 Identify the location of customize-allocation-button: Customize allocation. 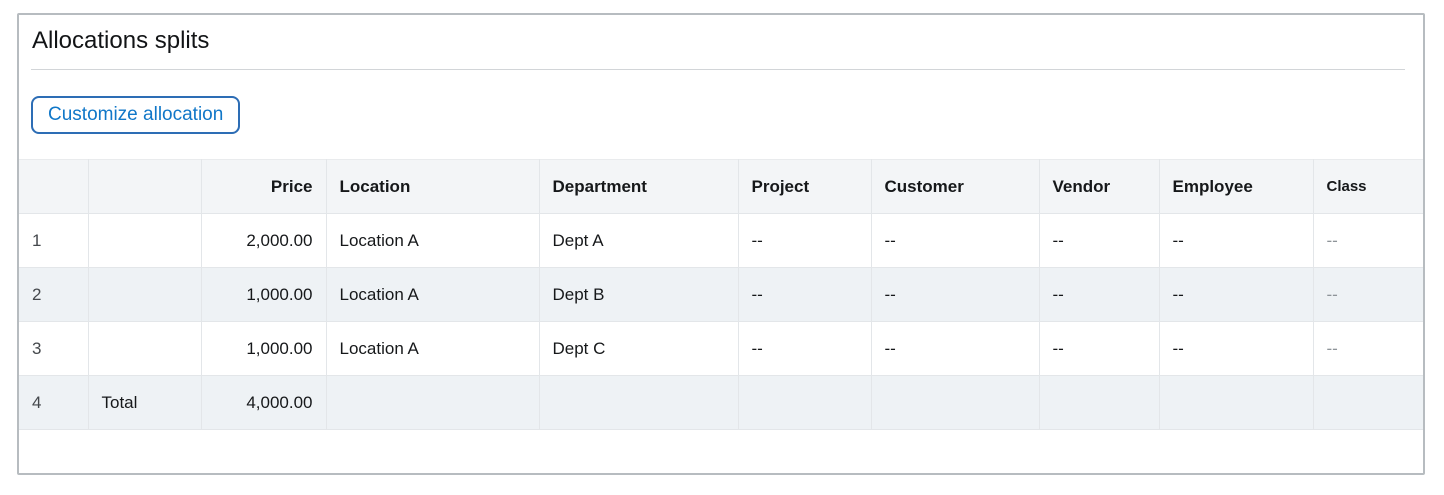
(136, 115).